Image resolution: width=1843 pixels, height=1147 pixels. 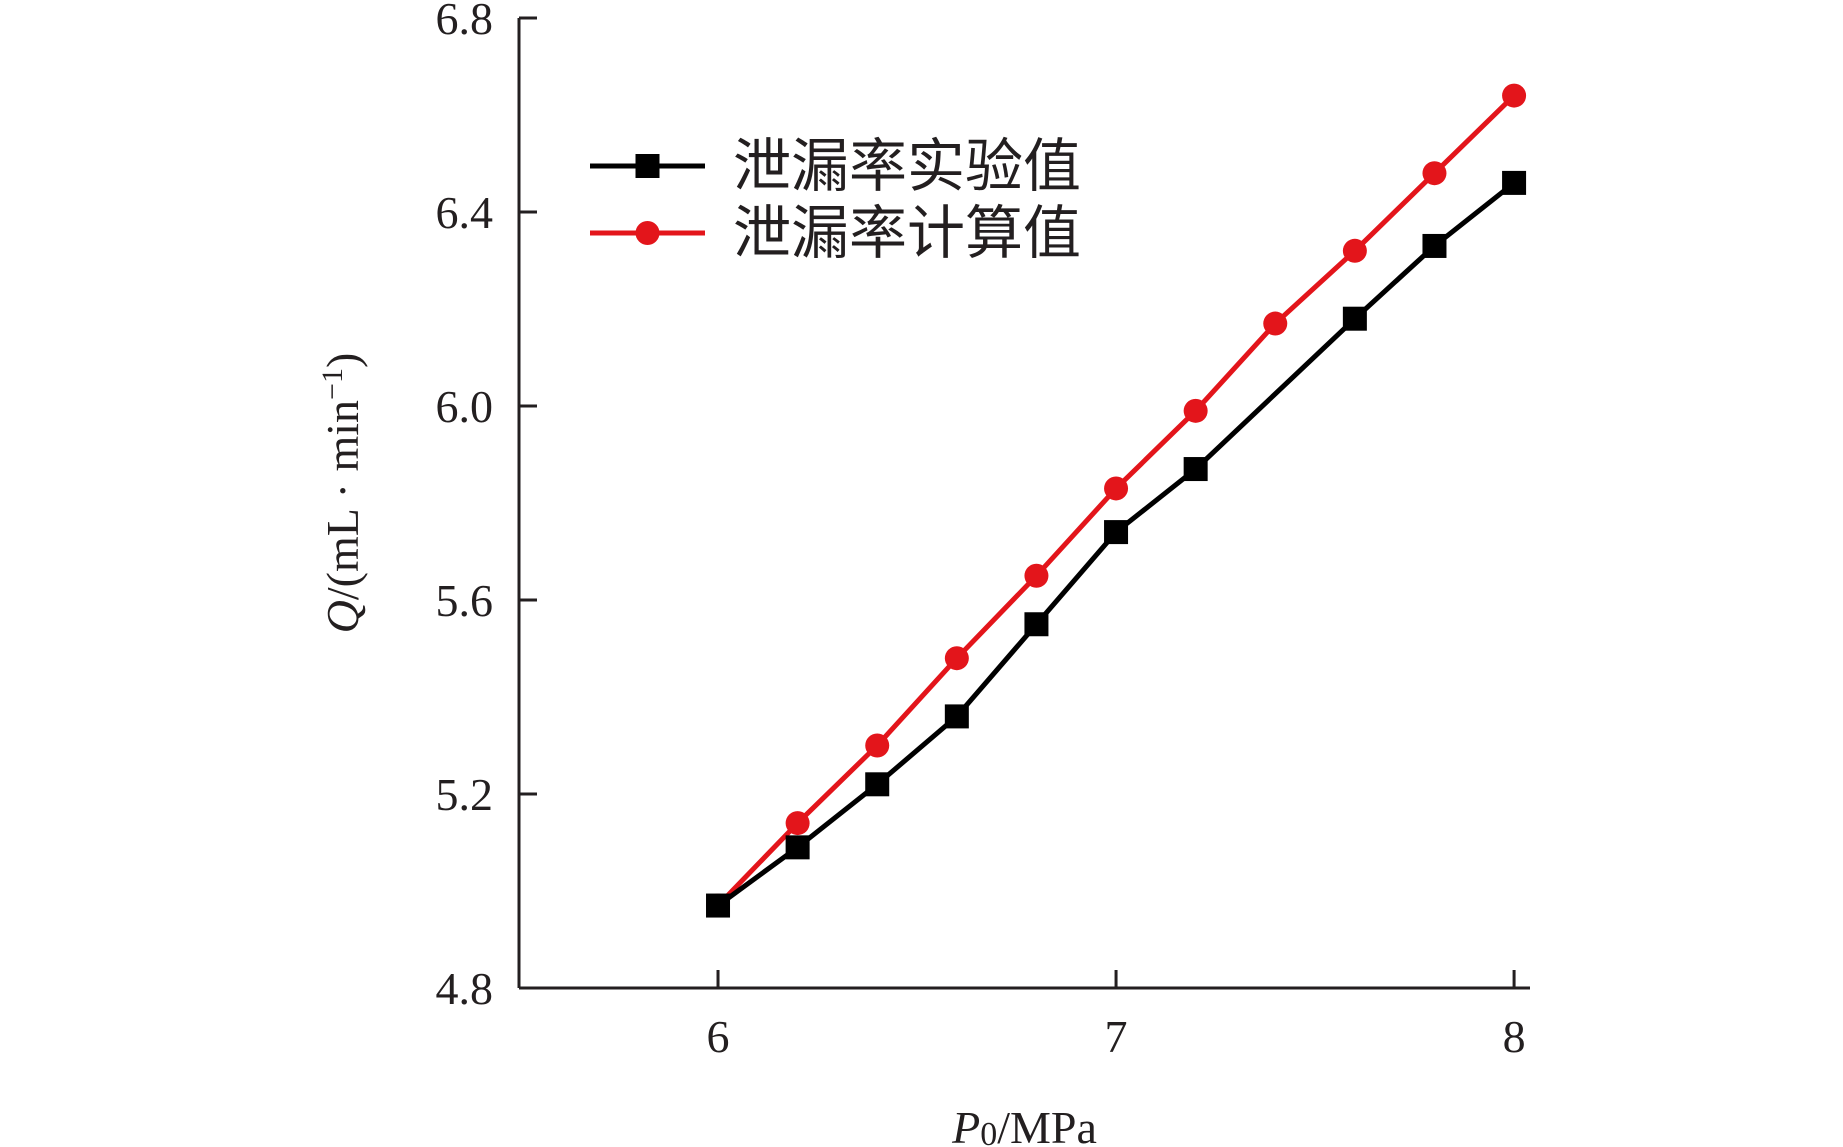 I want to click on y-axis-close: ), so click(x=342, y=360).